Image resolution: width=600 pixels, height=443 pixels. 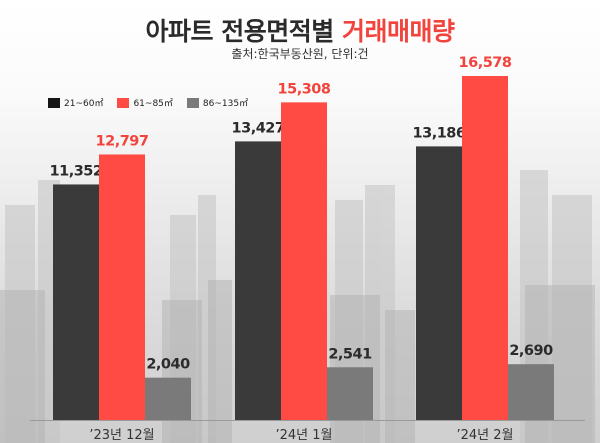 What do you see at coordinates (168, 365) in the screenshot?
I see `data-label-0-2: 2,040` at bounding box center [168, 365].